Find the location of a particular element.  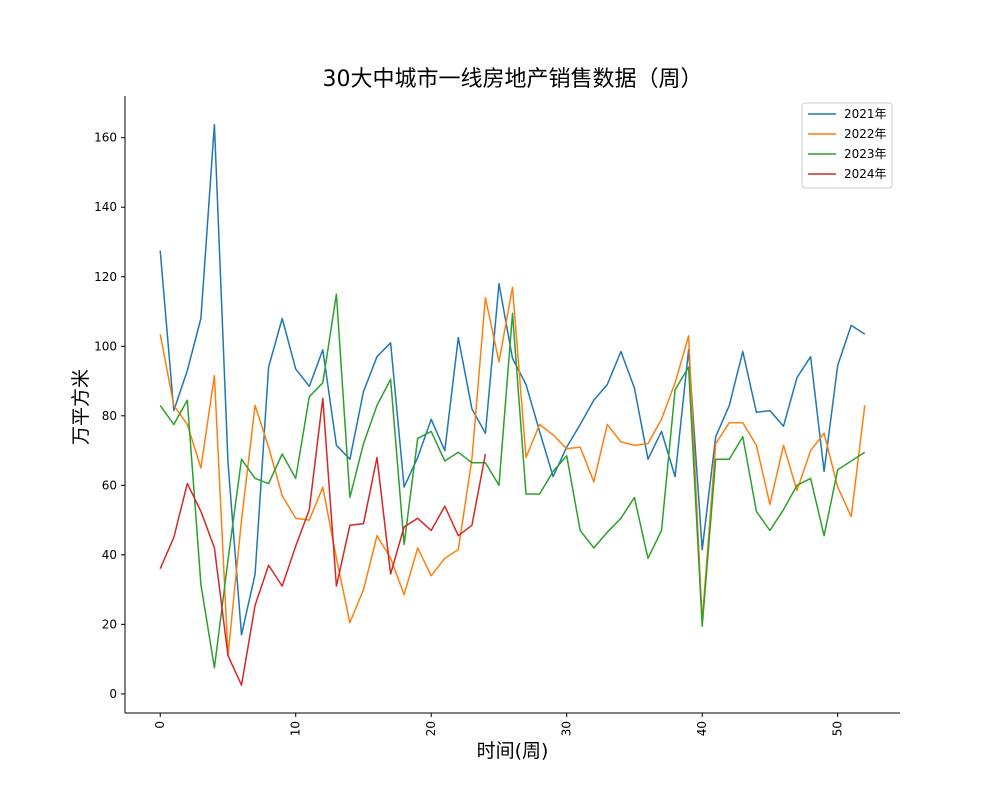

y-tick-label: 0 is located at coordinates (113, 694).